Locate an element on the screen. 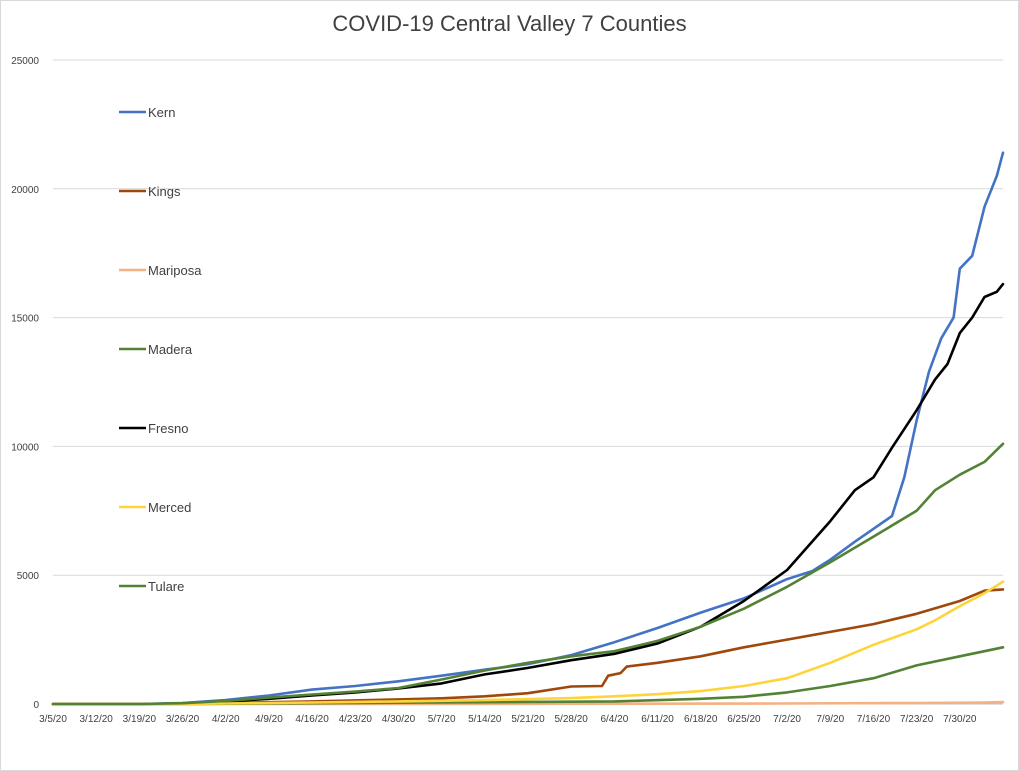  x-tick-label: 4/16/20 is located at coordinates (312, 719).